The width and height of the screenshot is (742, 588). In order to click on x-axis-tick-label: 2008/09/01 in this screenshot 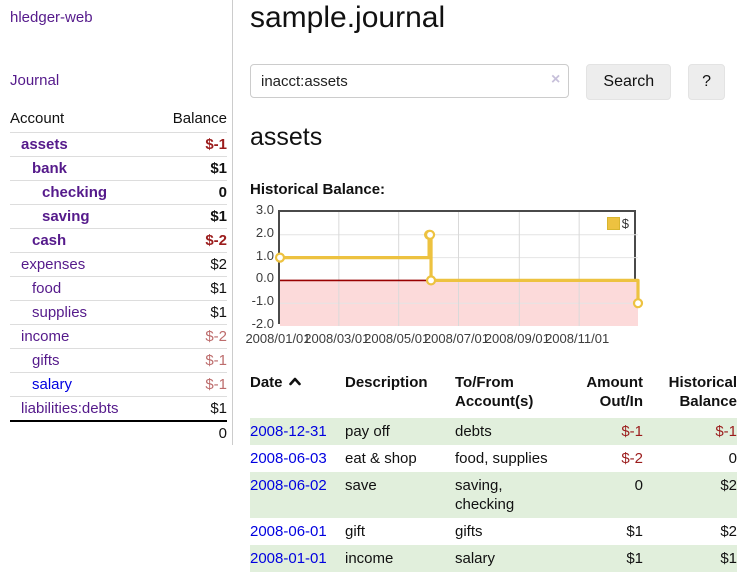, I will do `click(517, 338)`.